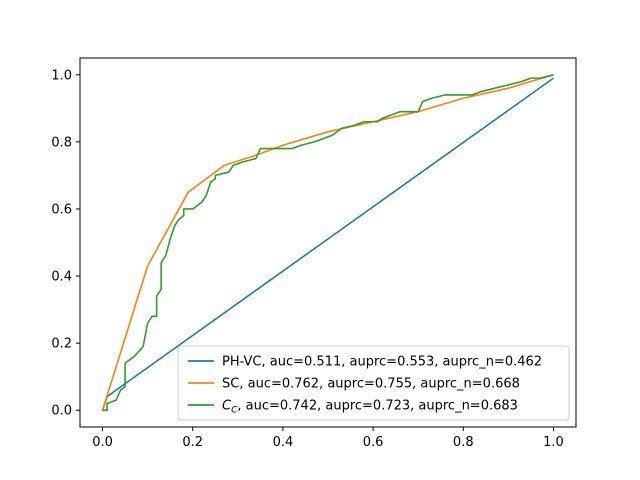 The width and height of the screenshot is (640, 480). What do you see at coordinates (373, 442) in the screenshot?
I see `x-tick-label: 0.6` at bounding box center [373, 442].